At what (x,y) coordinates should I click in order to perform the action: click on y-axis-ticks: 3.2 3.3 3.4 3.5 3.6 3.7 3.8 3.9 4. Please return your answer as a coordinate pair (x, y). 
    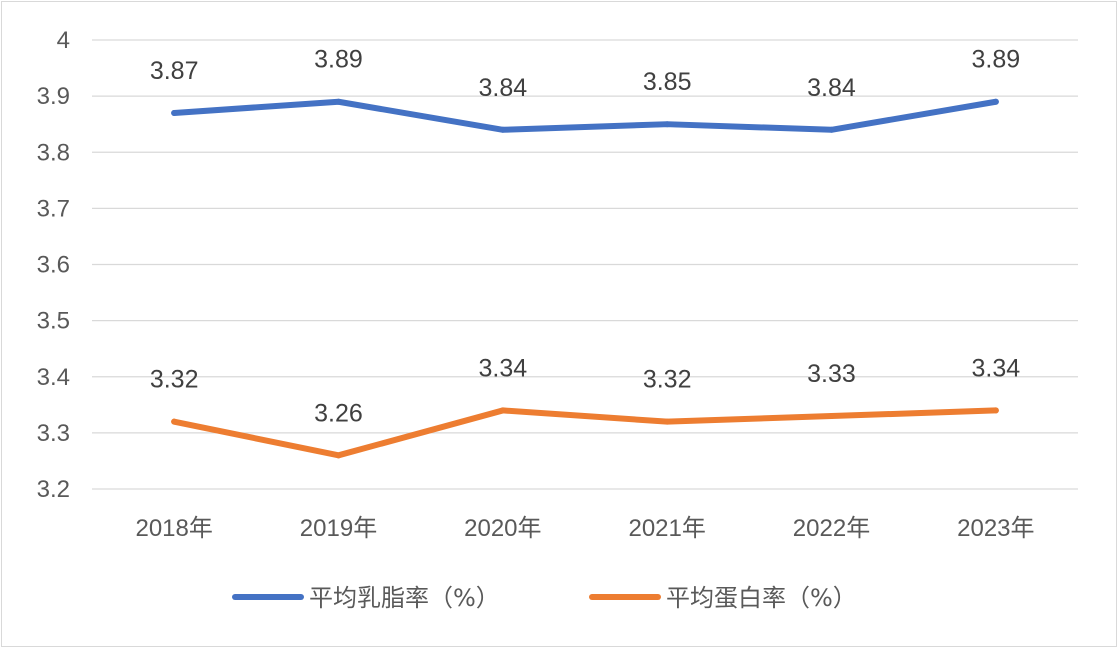
    Looking at the image, I should click on (53, 265).